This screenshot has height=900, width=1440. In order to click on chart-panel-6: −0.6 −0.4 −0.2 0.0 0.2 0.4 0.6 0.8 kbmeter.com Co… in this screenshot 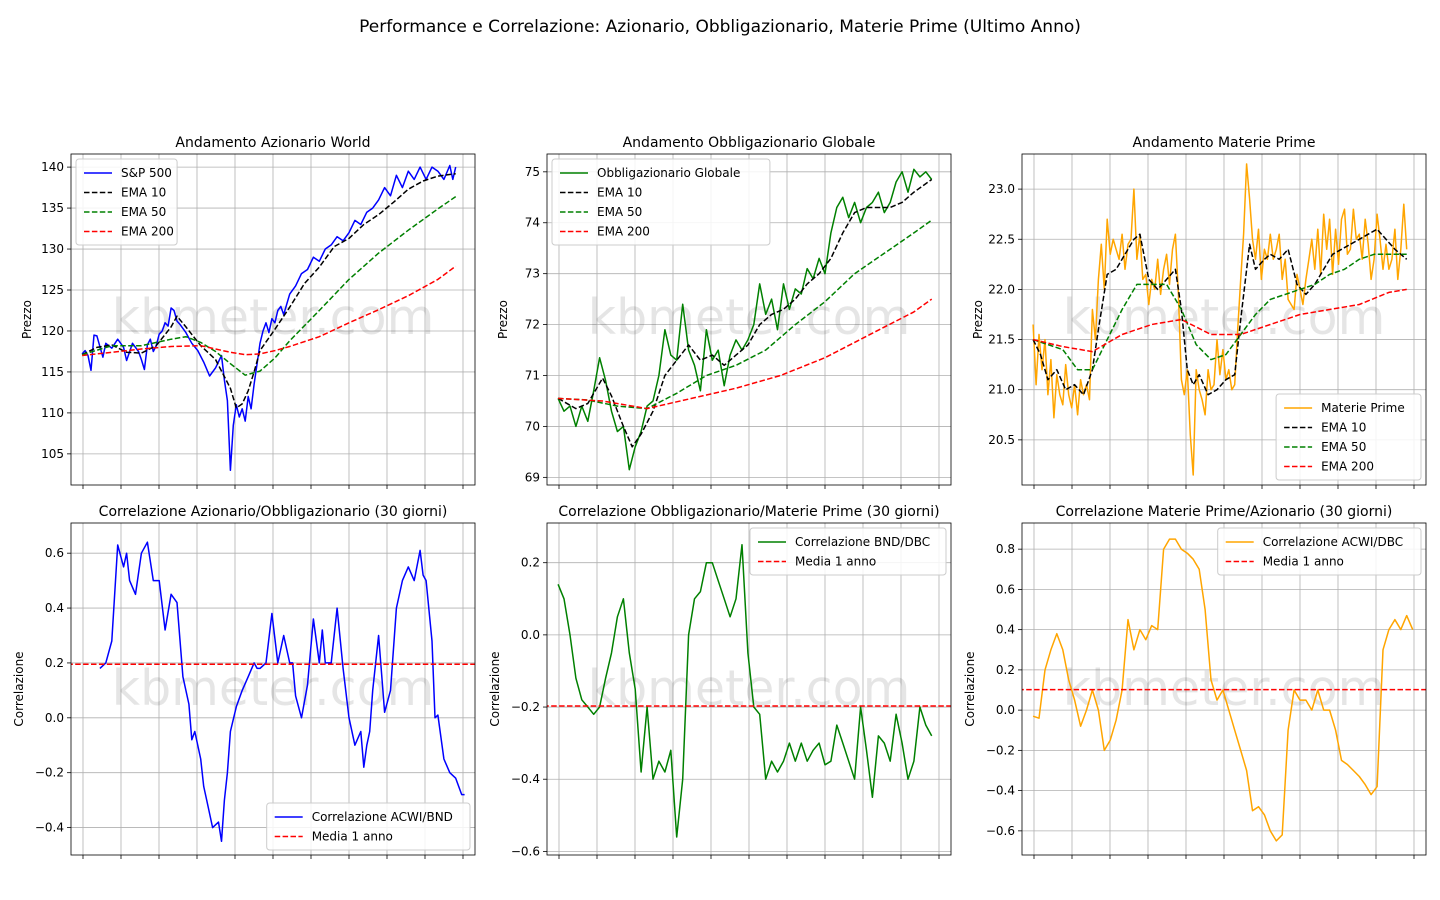, I will do `click(1195, 681)`.